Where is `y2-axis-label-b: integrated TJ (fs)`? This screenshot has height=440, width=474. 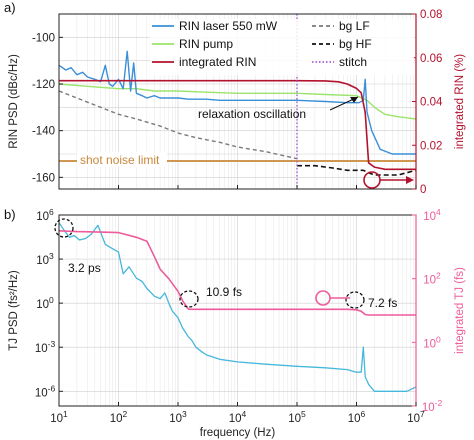 y2-axis-label-b: integrated TJ (fs) is located at coordinates (460, 310).